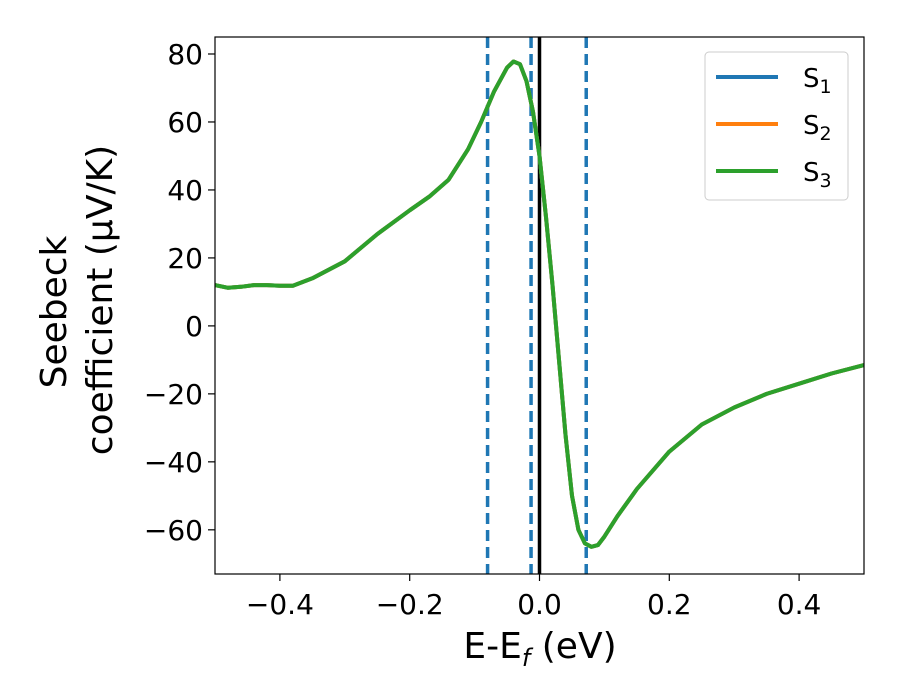  What do you see at coordinates (185, 190) in the screenshot?
I see `y-tick-label: 40` at bounding box center [185, 190].